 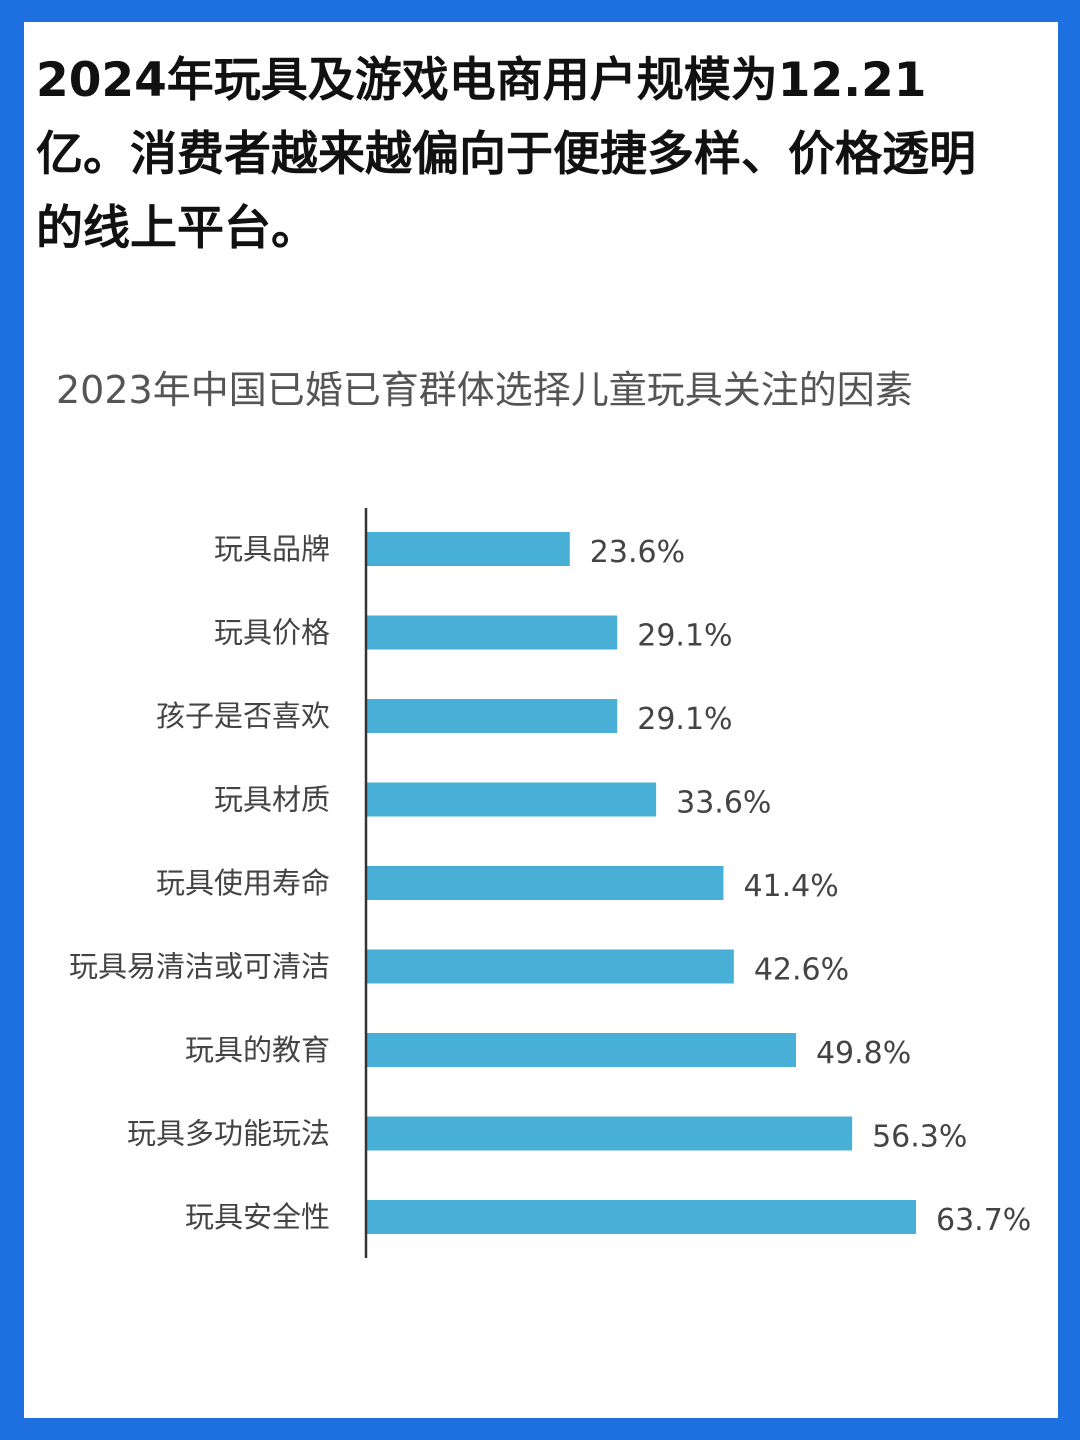 I want to click on category-label: 玩具易清洁或可清洁, so click(x=199, y=967).